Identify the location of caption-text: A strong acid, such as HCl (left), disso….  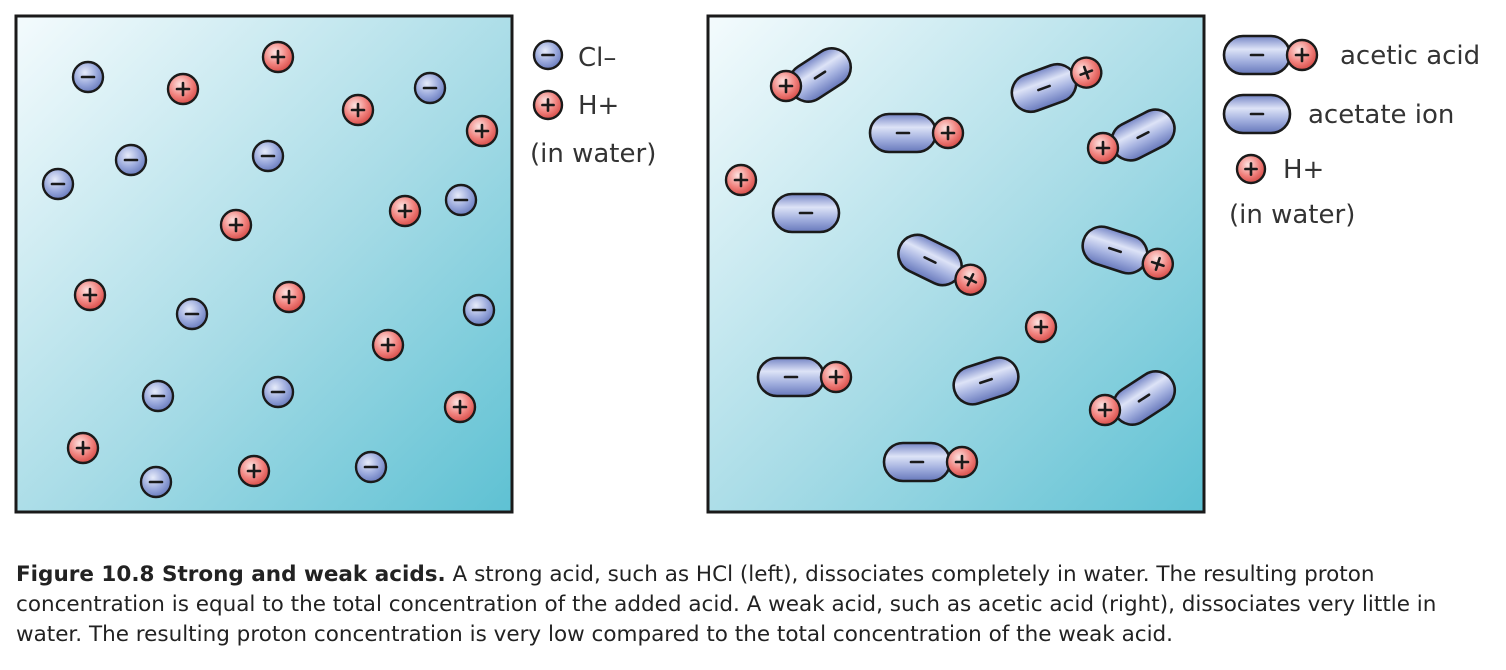
(726, 604).